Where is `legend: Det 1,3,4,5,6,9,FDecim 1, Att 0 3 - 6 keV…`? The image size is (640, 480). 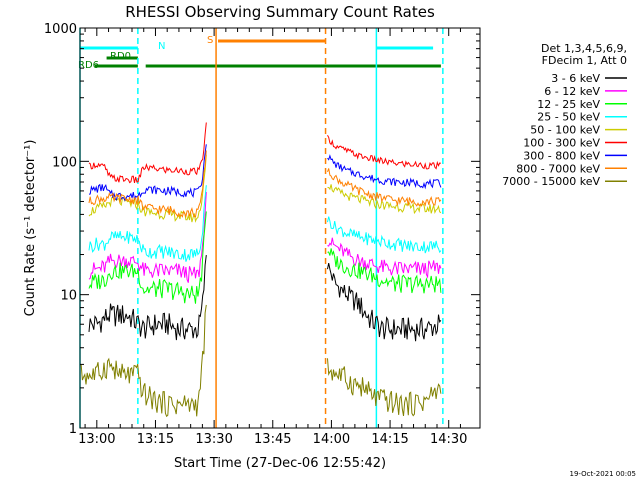
legend: Det 1,3,4,5,6,9,FDecim 1, Att 0 3 - 6 keV… is located at coordinates (564, 115).